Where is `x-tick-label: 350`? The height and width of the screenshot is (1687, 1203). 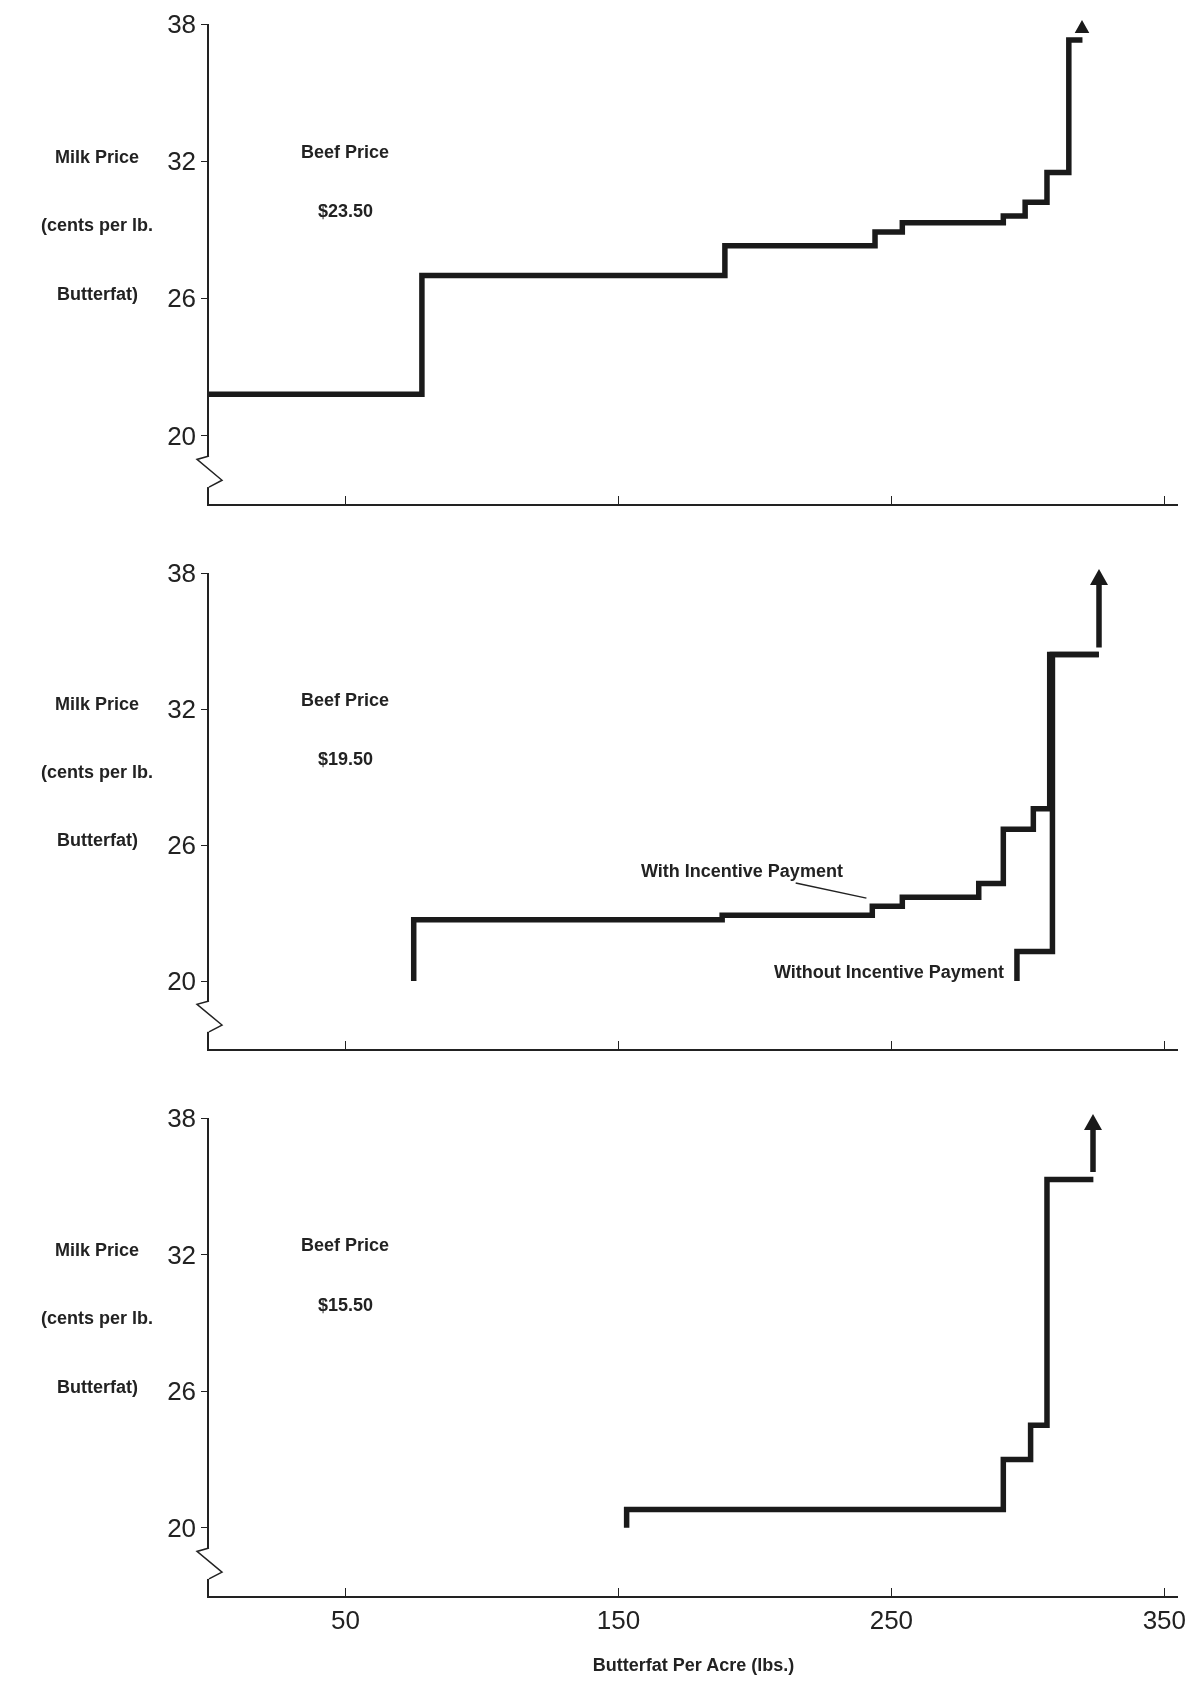 x-tick-label: 350 is located at coordinates (1164, 1619).